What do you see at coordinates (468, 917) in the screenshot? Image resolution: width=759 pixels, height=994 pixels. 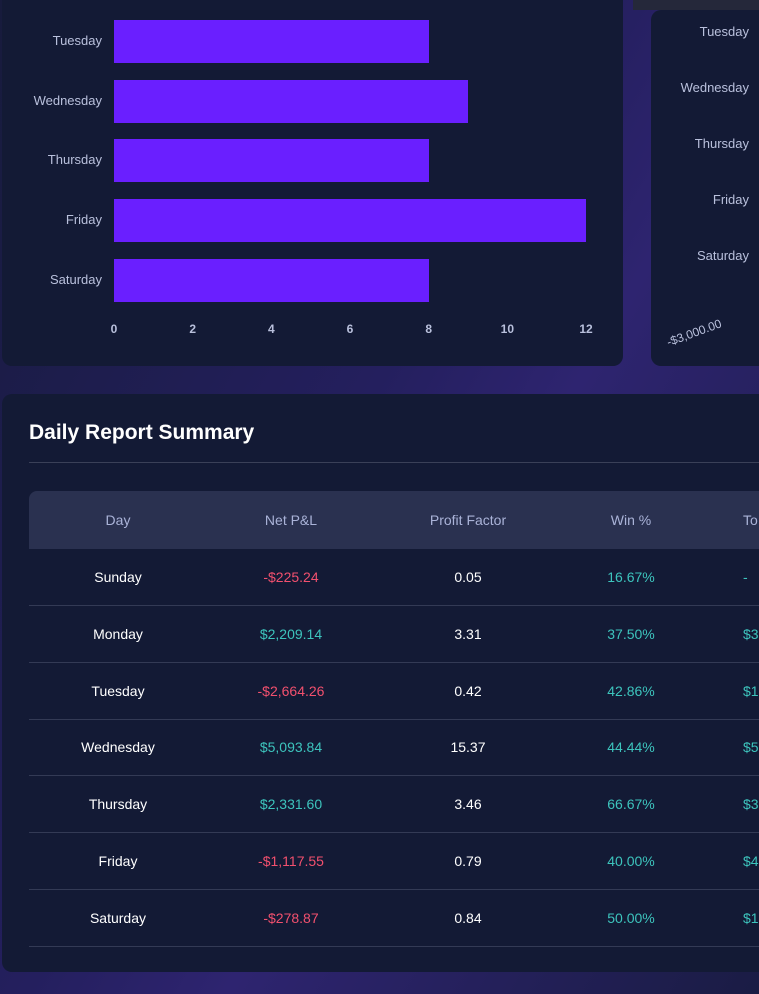 I see `profit-factor-cell: 0.84` at bounding box center [468, 917].